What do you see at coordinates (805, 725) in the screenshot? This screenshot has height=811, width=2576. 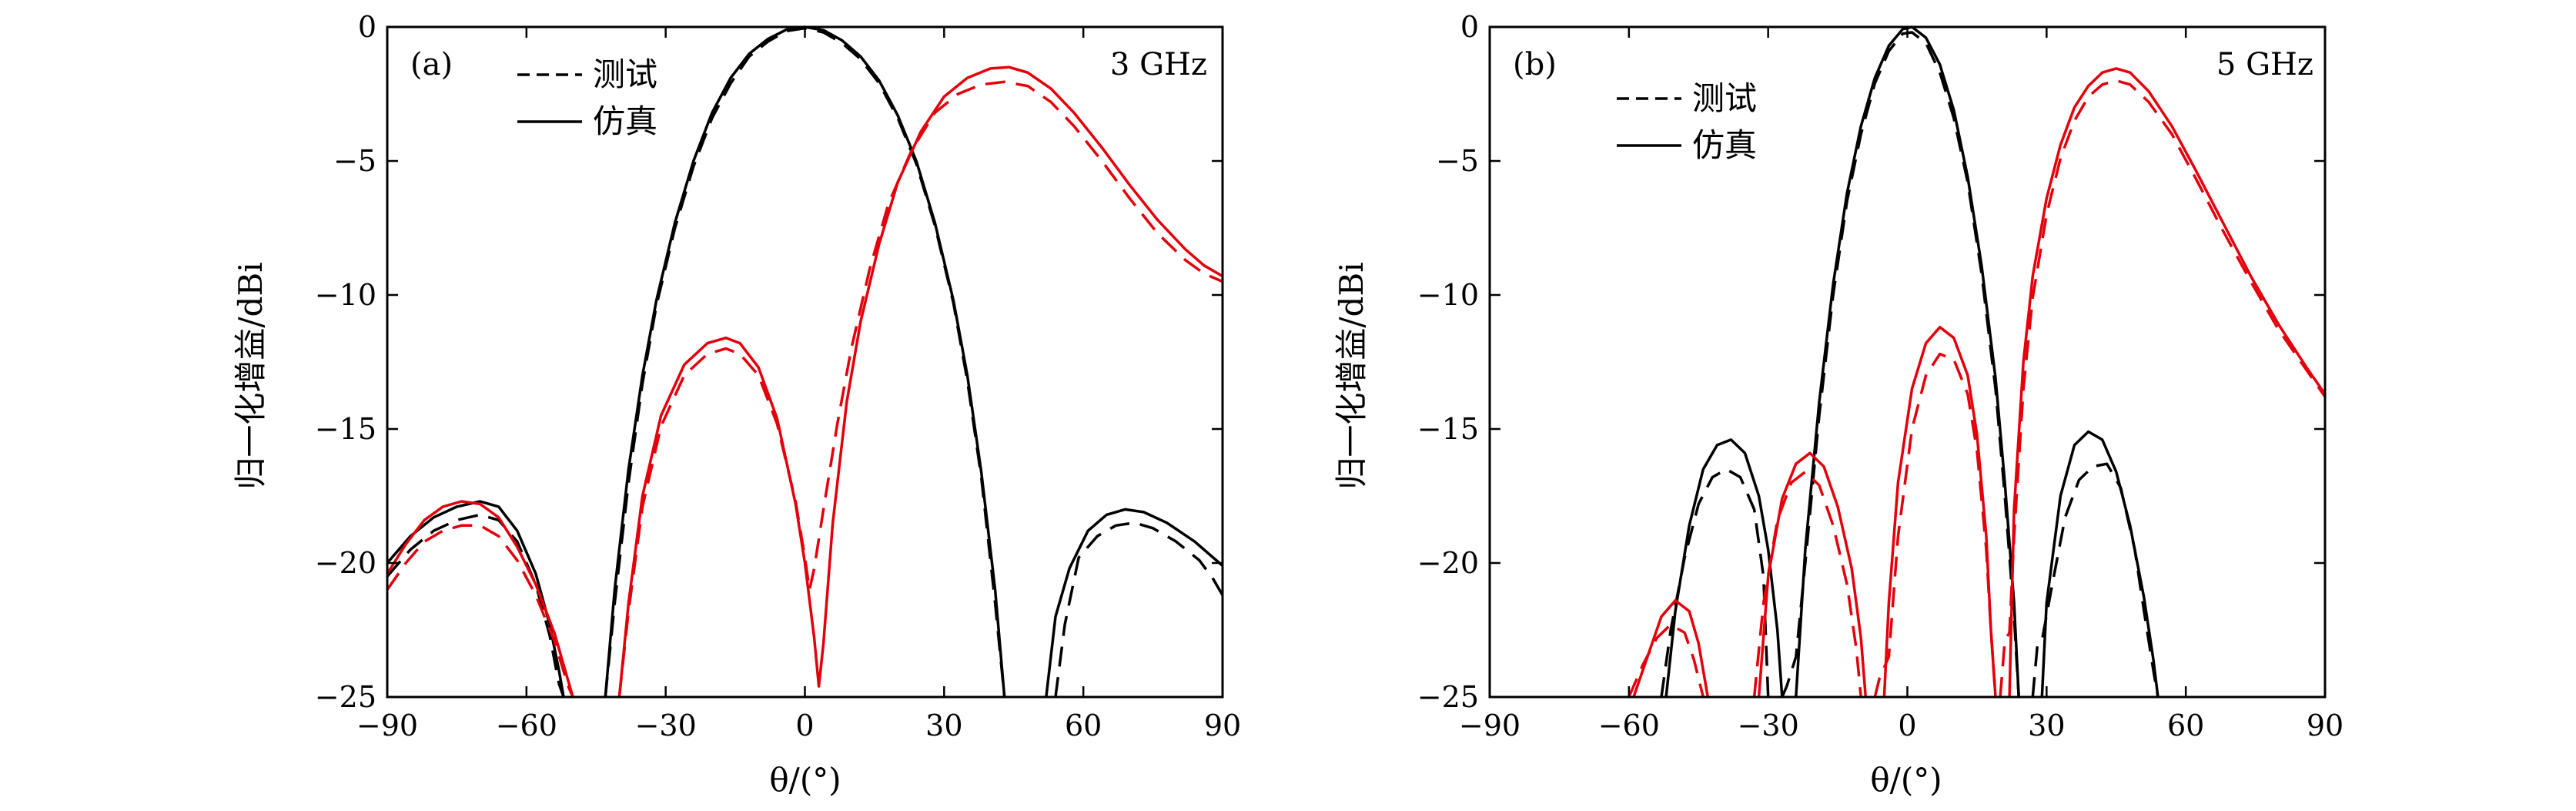 I see `chart-a-x-tick-label: 0` at bounding box center [805, 725].